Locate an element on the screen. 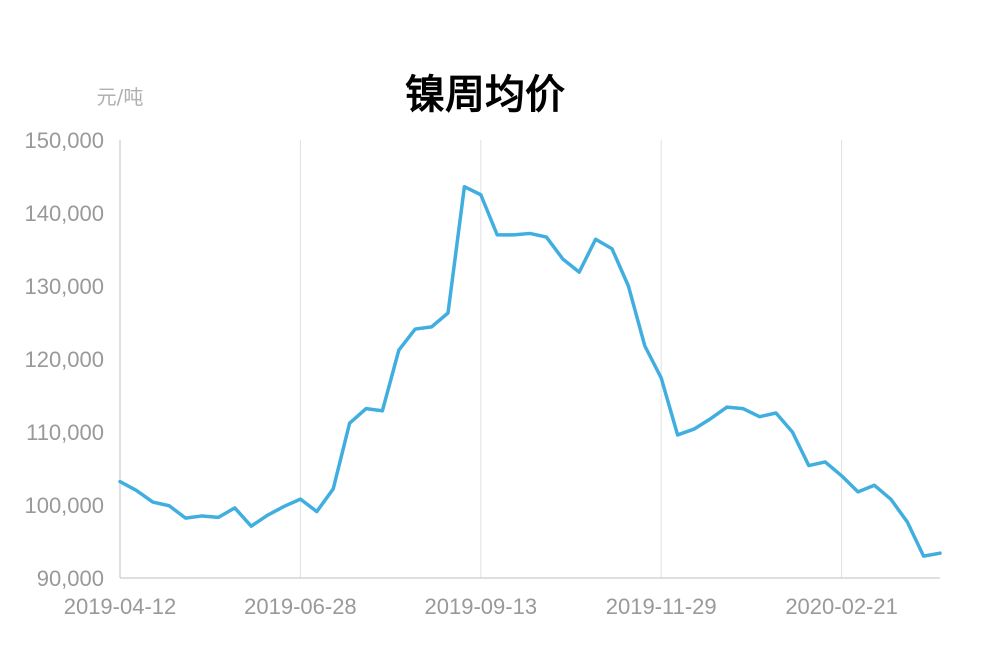  y-tick-label: 140,000 is located at coordinates (64, 213).